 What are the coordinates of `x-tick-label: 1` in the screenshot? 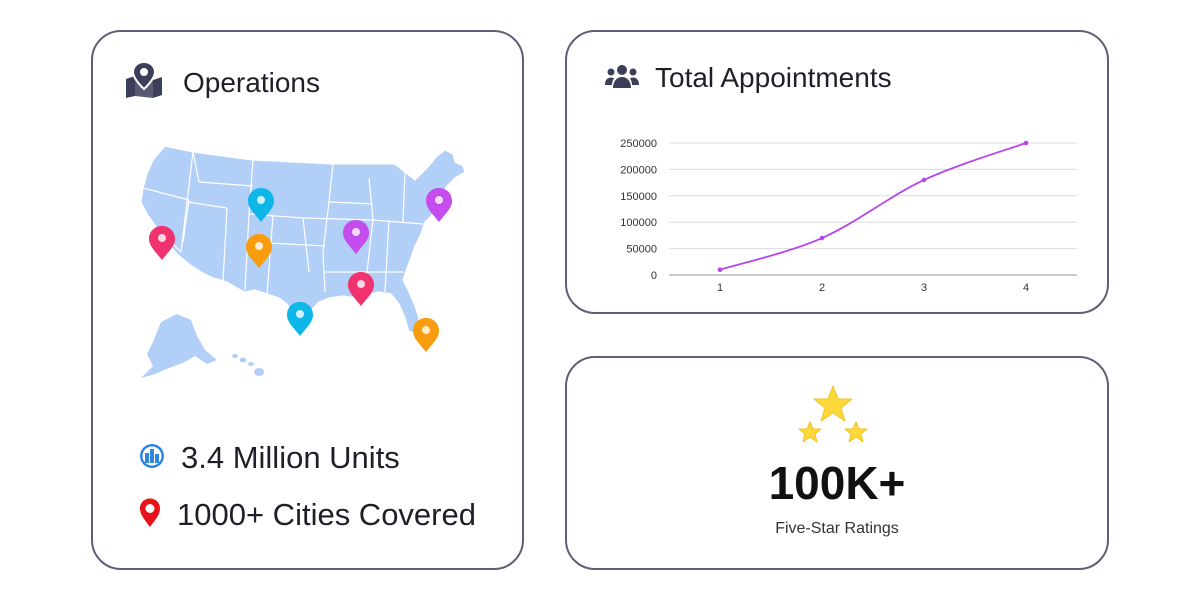 It's located at (720, 288).